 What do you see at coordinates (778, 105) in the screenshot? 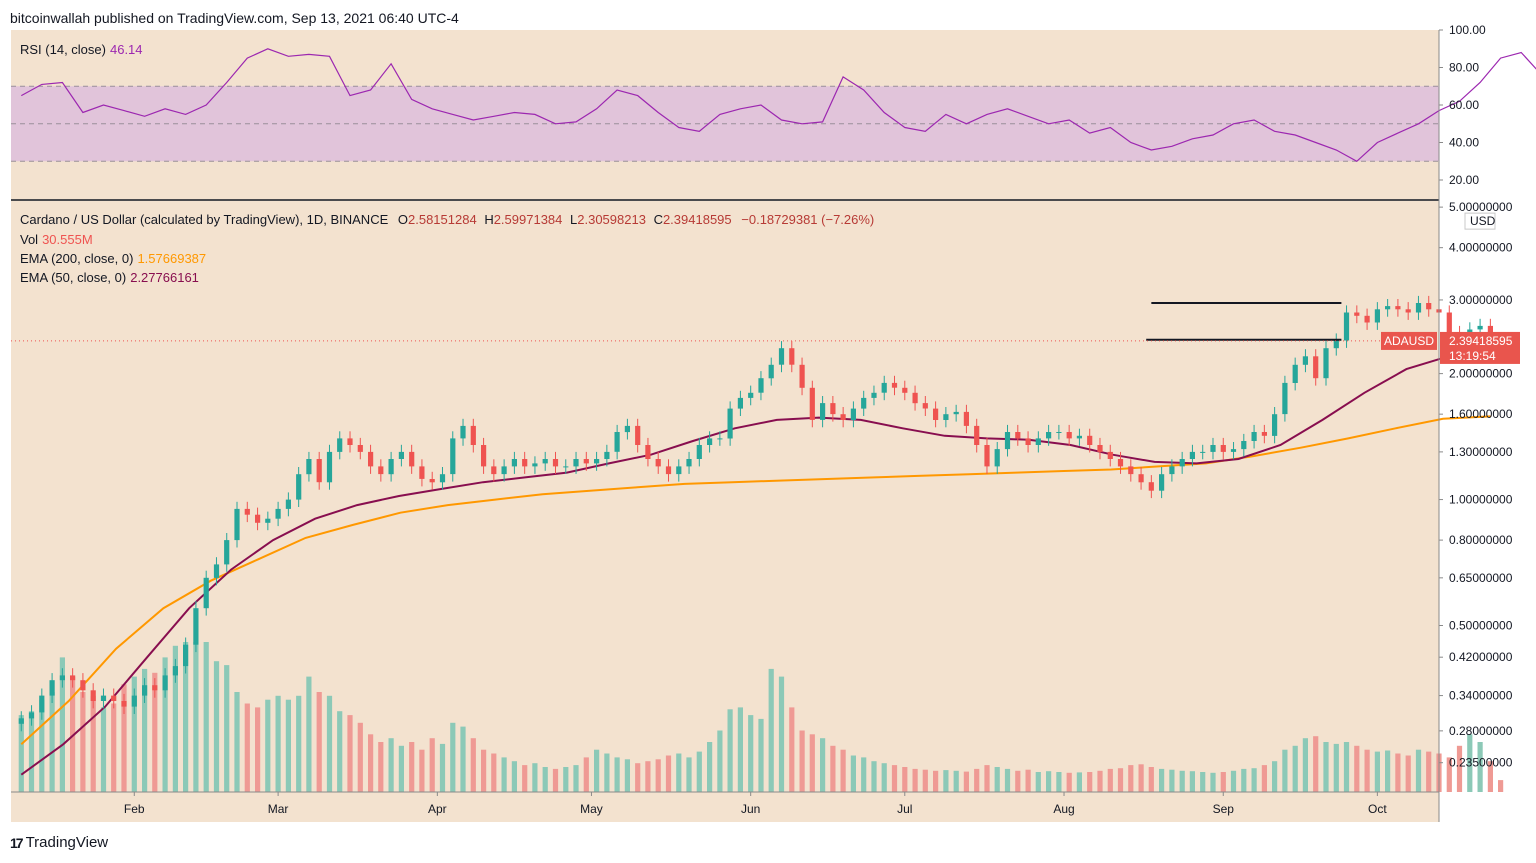
I see `rsi-line` at bounding box center [778, 105].